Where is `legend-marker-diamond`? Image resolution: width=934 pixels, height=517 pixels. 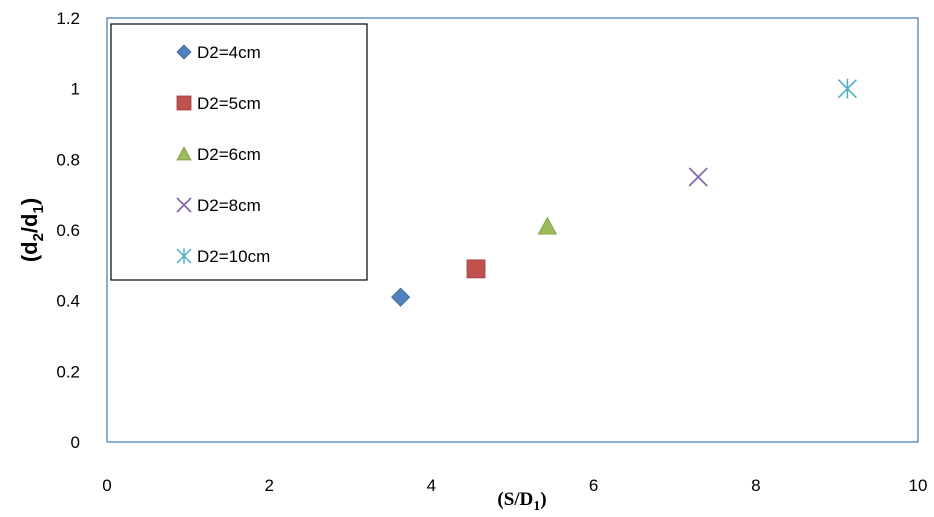
legend-marker-diamond is located at coordinates (184, 52).